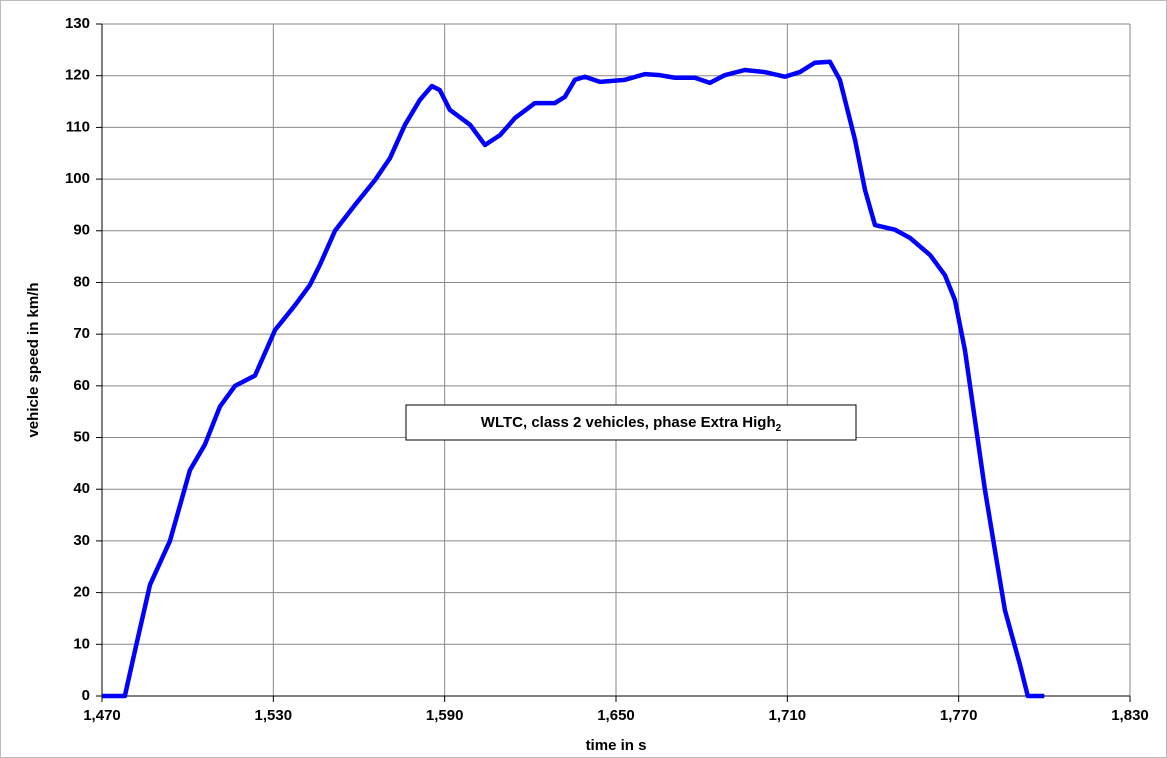 This screenshot has width=1167, height=758. What do you see at coordinates (86, 695) in the screenshot?
I see `y-tick-label: 0` at bounding box center [86, 695].